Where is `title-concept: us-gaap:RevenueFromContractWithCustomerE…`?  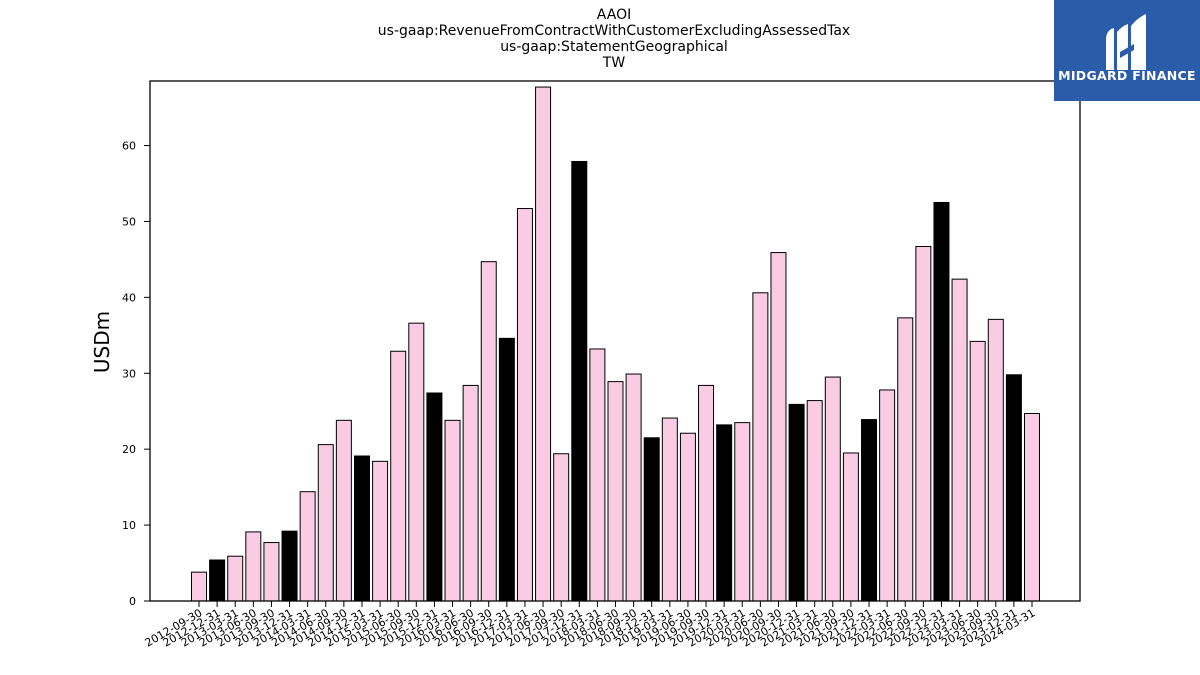 title-concept: us-gaap:RevenueFromContractWithCustomerE… is located at coordinates (614, 31).